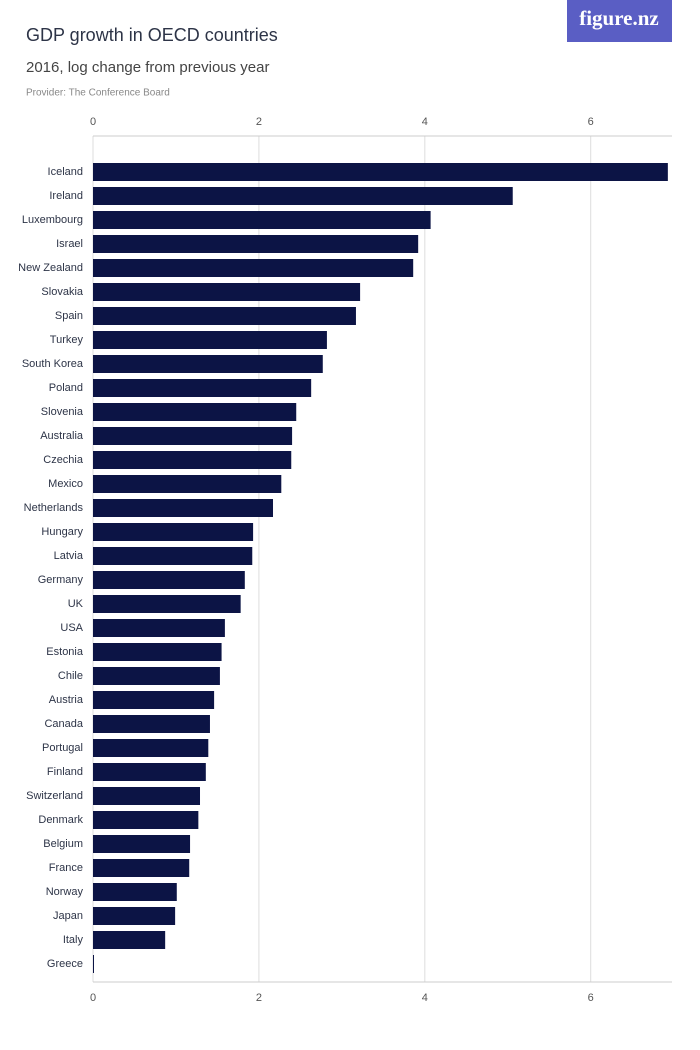 This screenshot has width=700, height=1050. What do you see at coordinates (63, 460) in the screenshot?
I see `y-tick-label: Czechia` at bounding box center [63, 460].